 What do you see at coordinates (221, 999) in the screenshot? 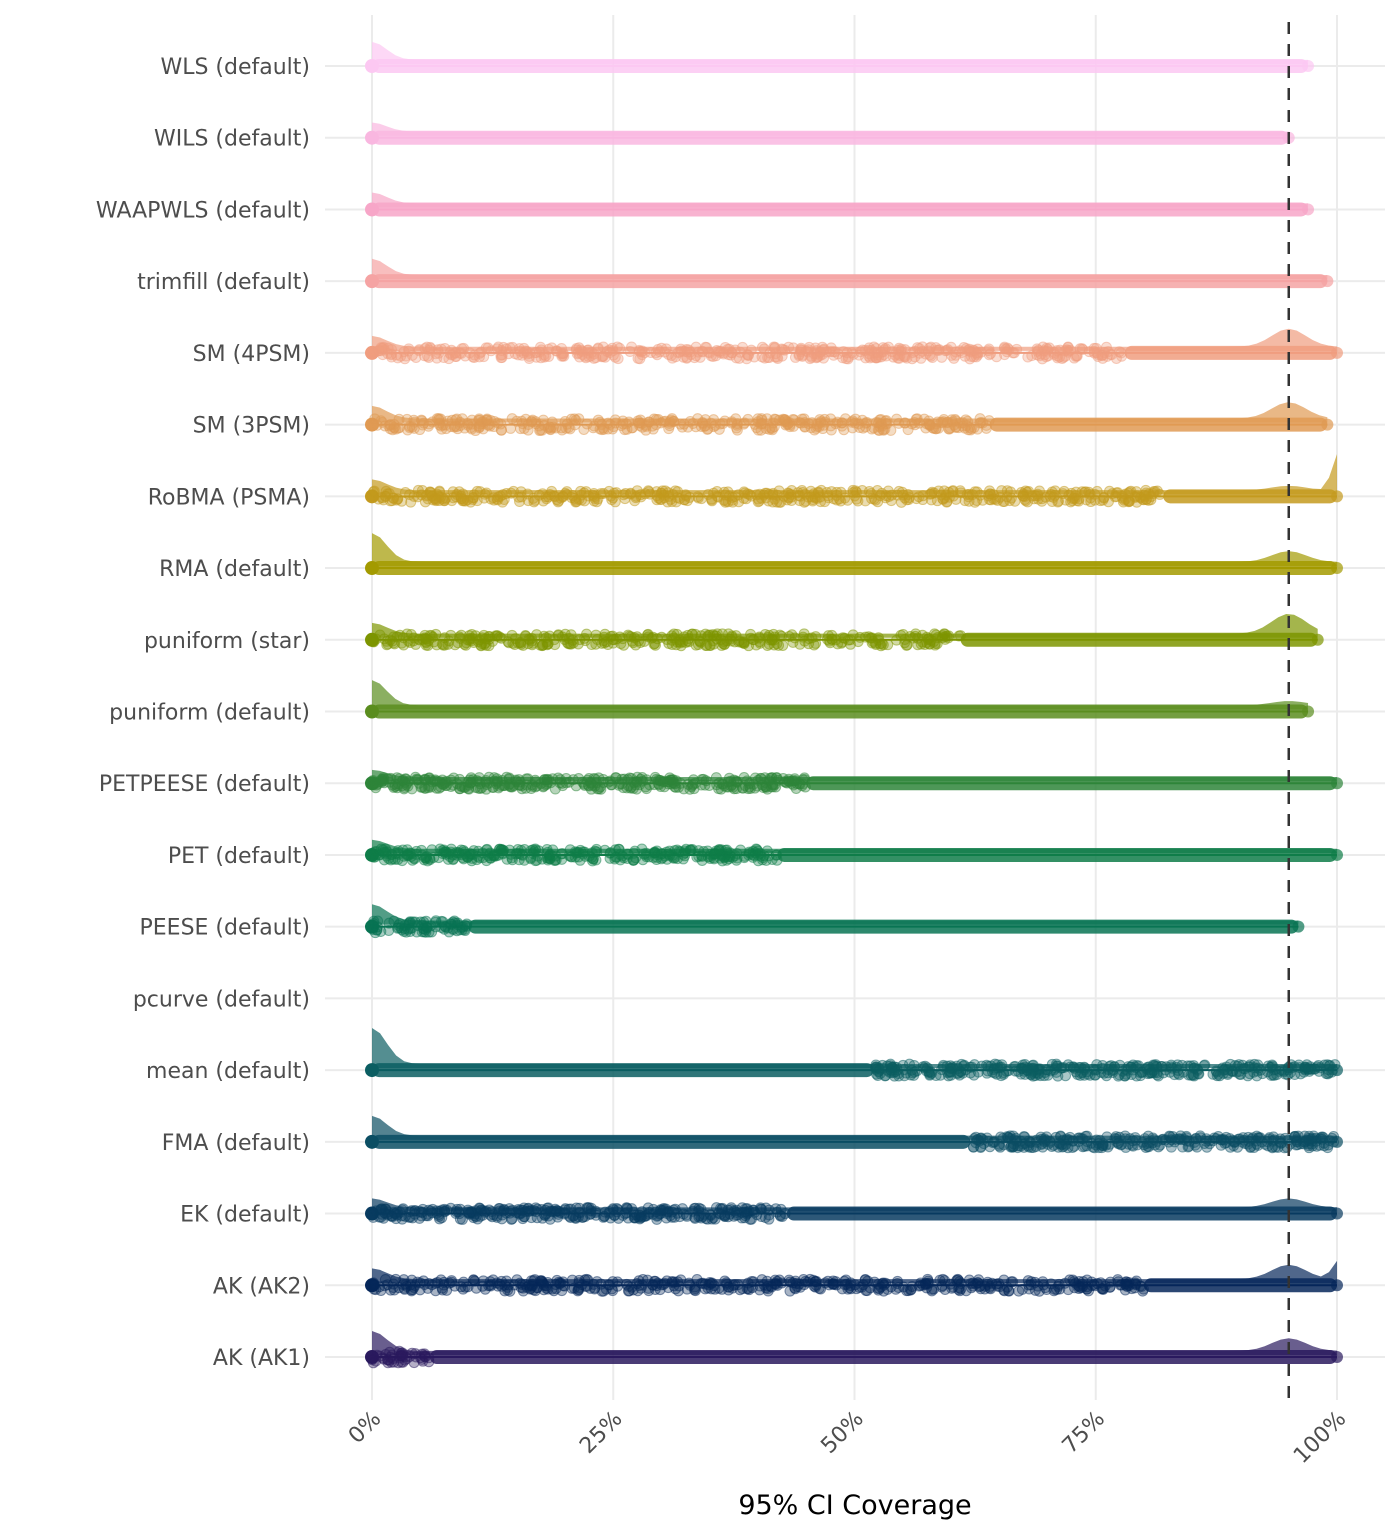
I see `y-tick-label: pcurve (default)` at bounding box center [221, 999].